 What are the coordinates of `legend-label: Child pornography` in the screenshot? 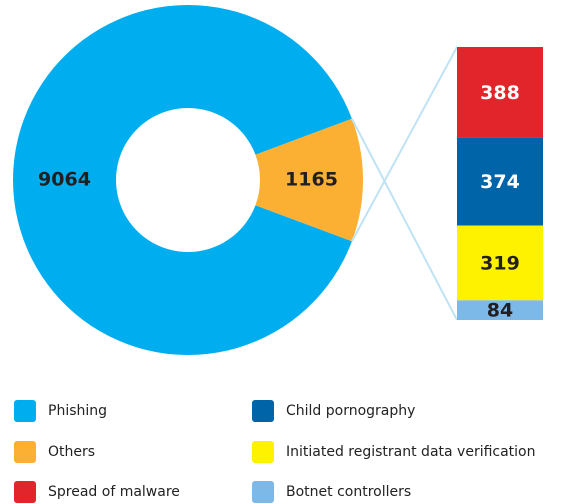 It's located at (350, 411).